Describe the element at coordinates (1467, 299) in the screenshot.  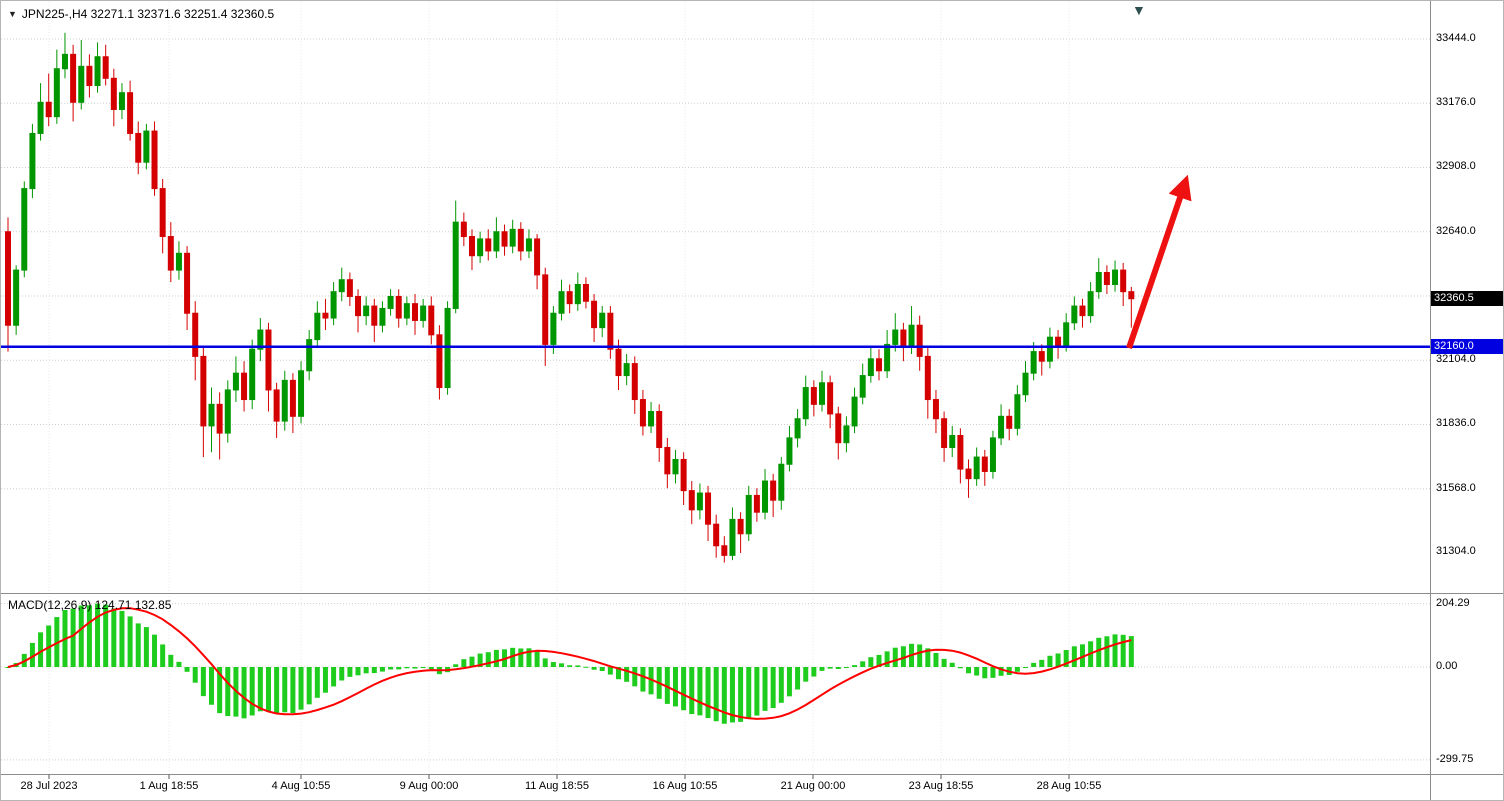
I see `current-price-tag: 32360.5` at that location.